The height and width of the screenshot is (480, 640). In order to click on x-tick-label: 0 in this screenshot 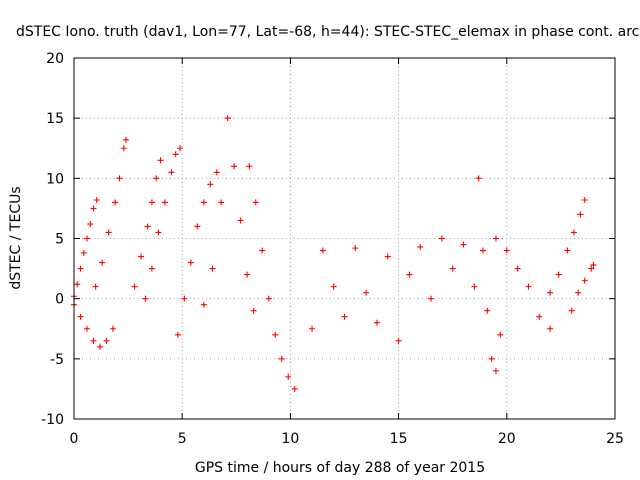, I will do `click(74, 439)`.